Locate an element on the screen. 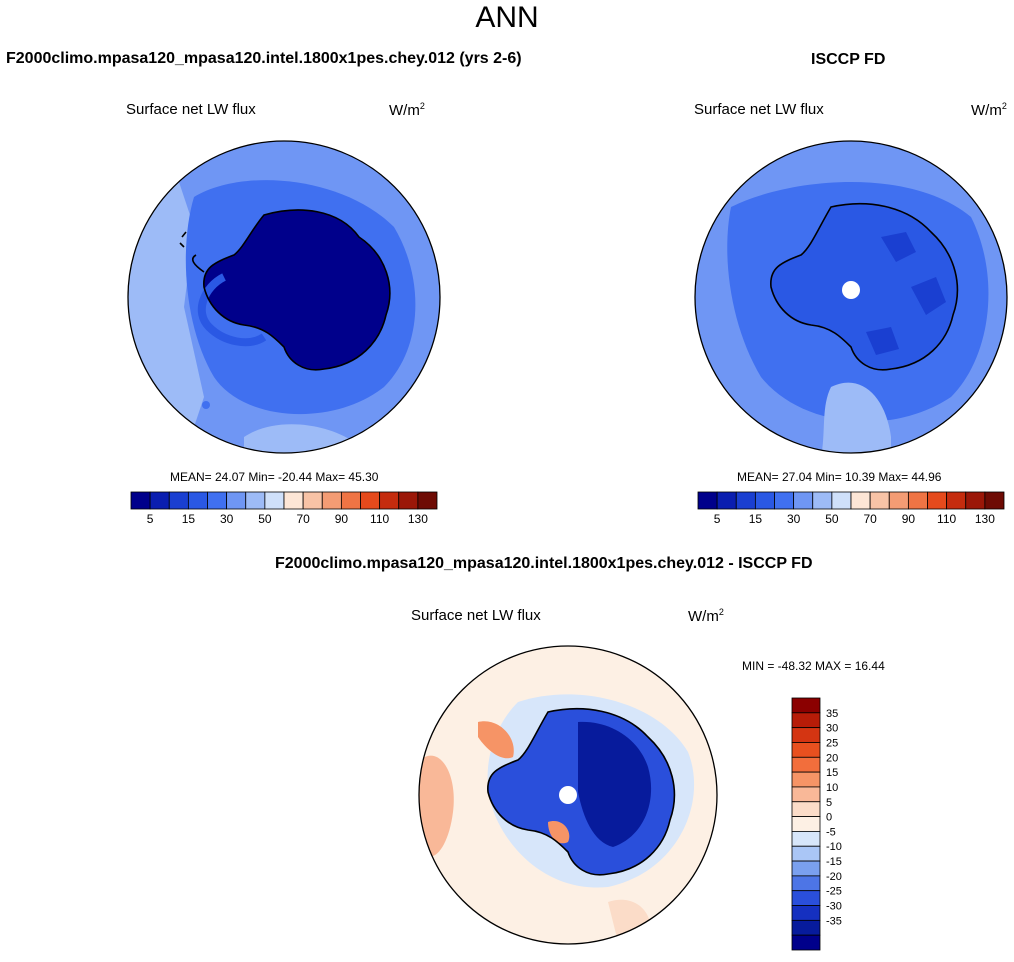 The height and width of the screenshot is (962, 1014). colorbar-tick-label: 25 is located at coordinates (832, 743).